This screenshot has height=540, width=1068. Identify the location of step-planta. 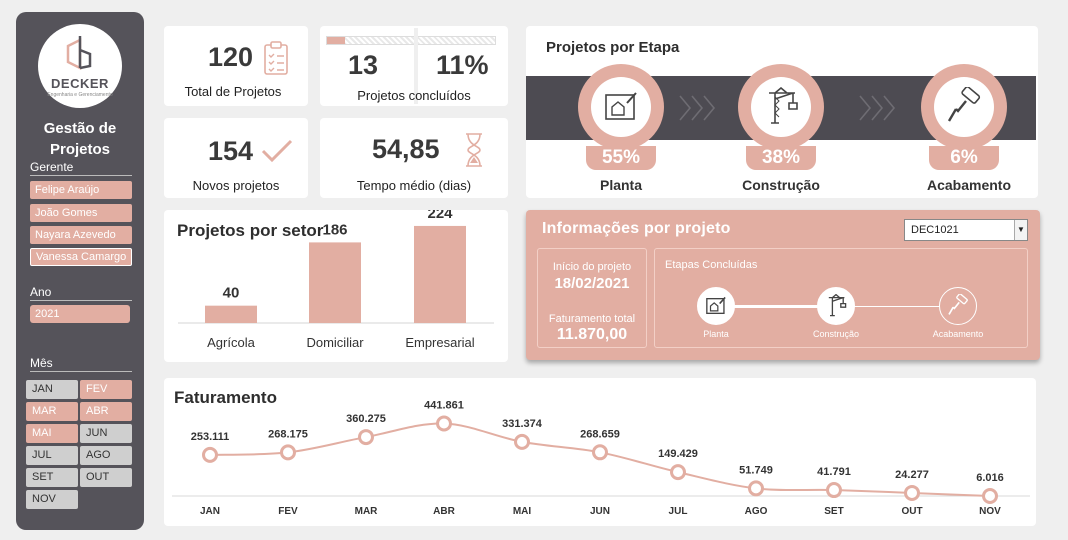
(716, 306).